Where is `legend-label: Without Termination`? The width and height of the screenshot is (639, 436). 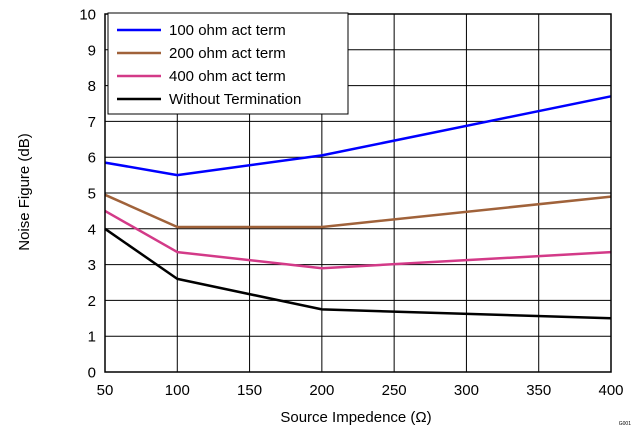
legend-label: Without Termination is located at coordinates (235, 99).